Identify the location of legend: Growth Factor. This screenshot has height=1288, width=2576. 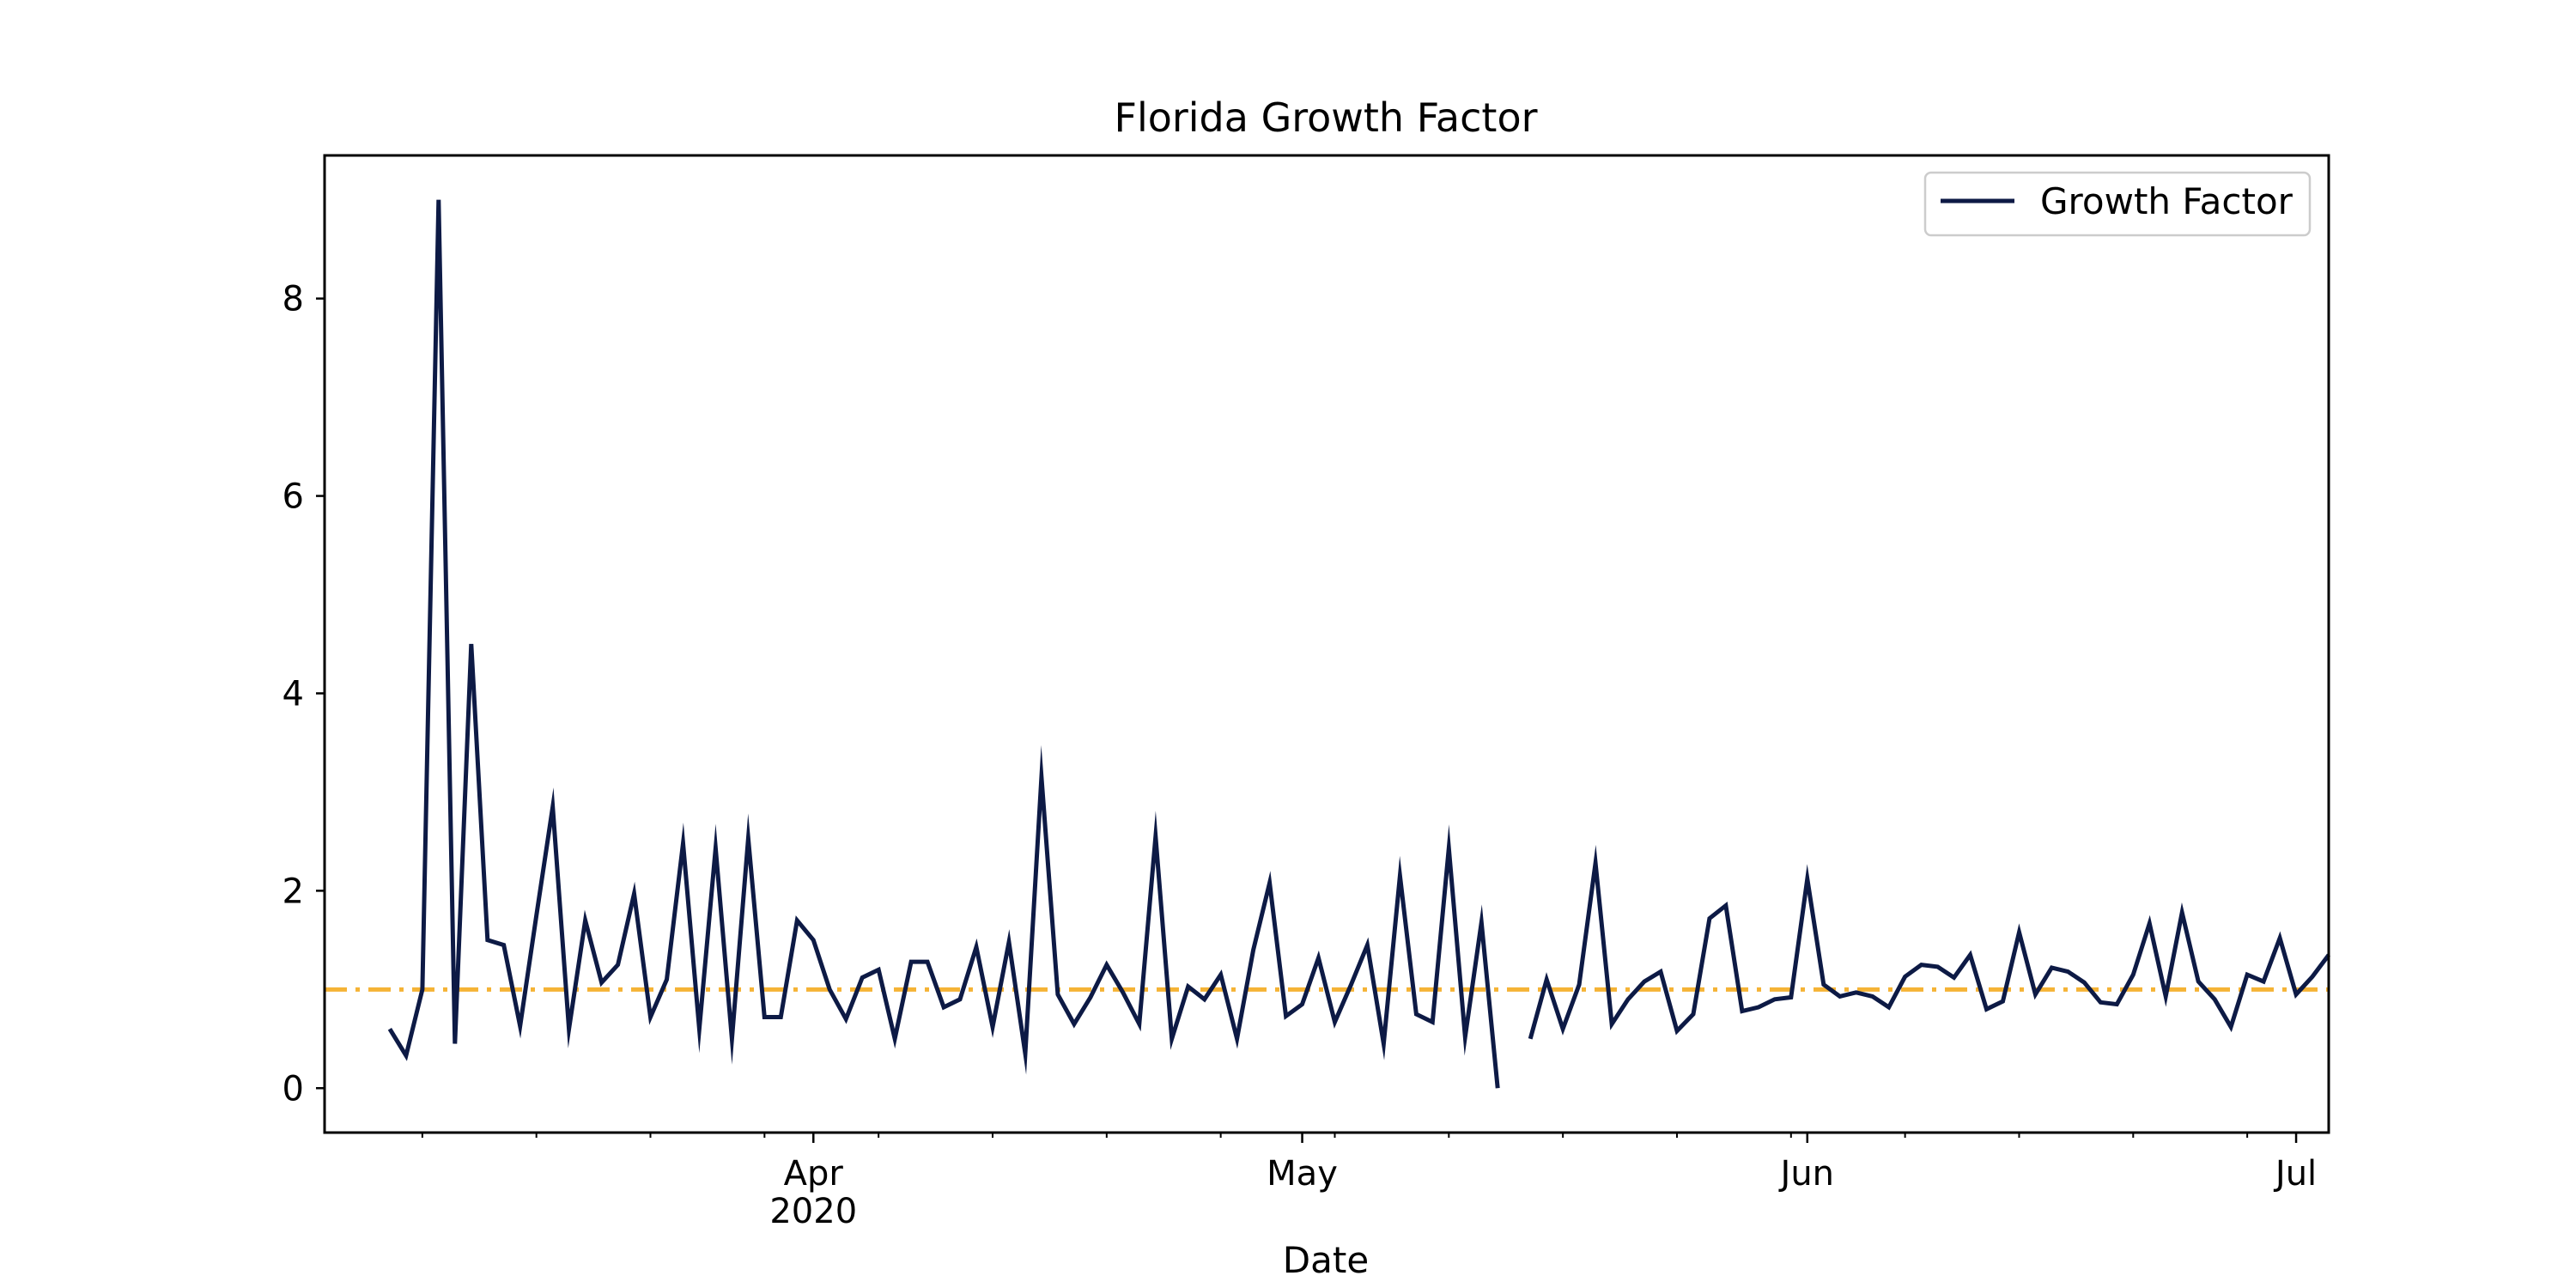
(2118, 204).